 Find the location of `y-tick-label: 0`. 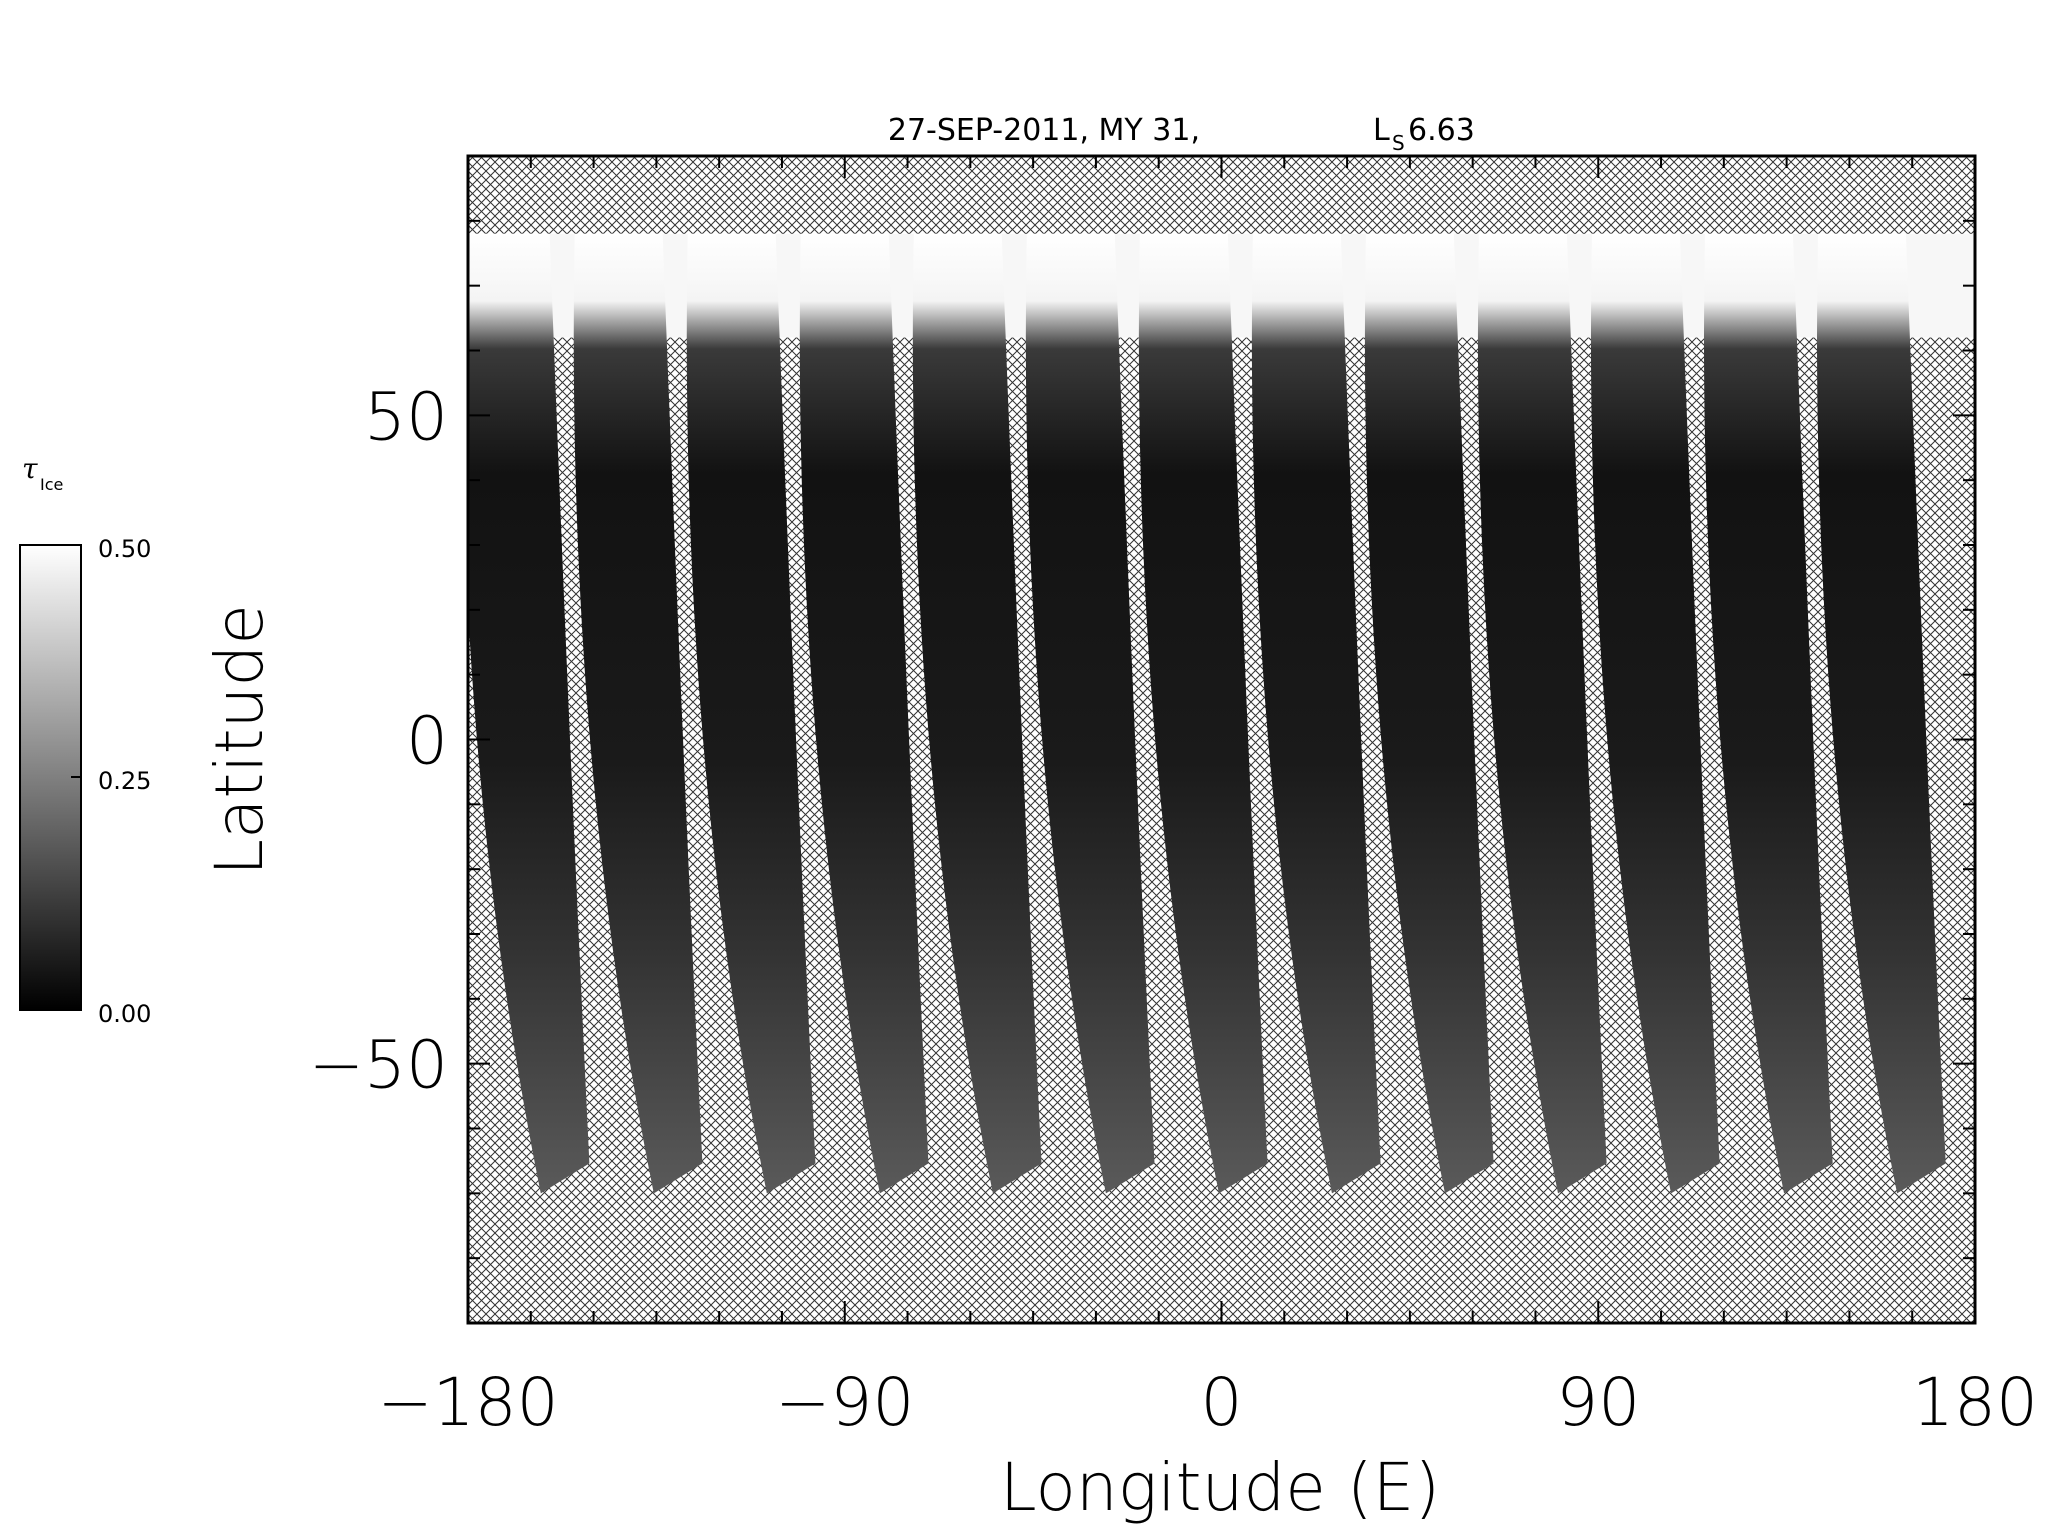

y-tick-label: 0 is located at coordinates (427, 741).